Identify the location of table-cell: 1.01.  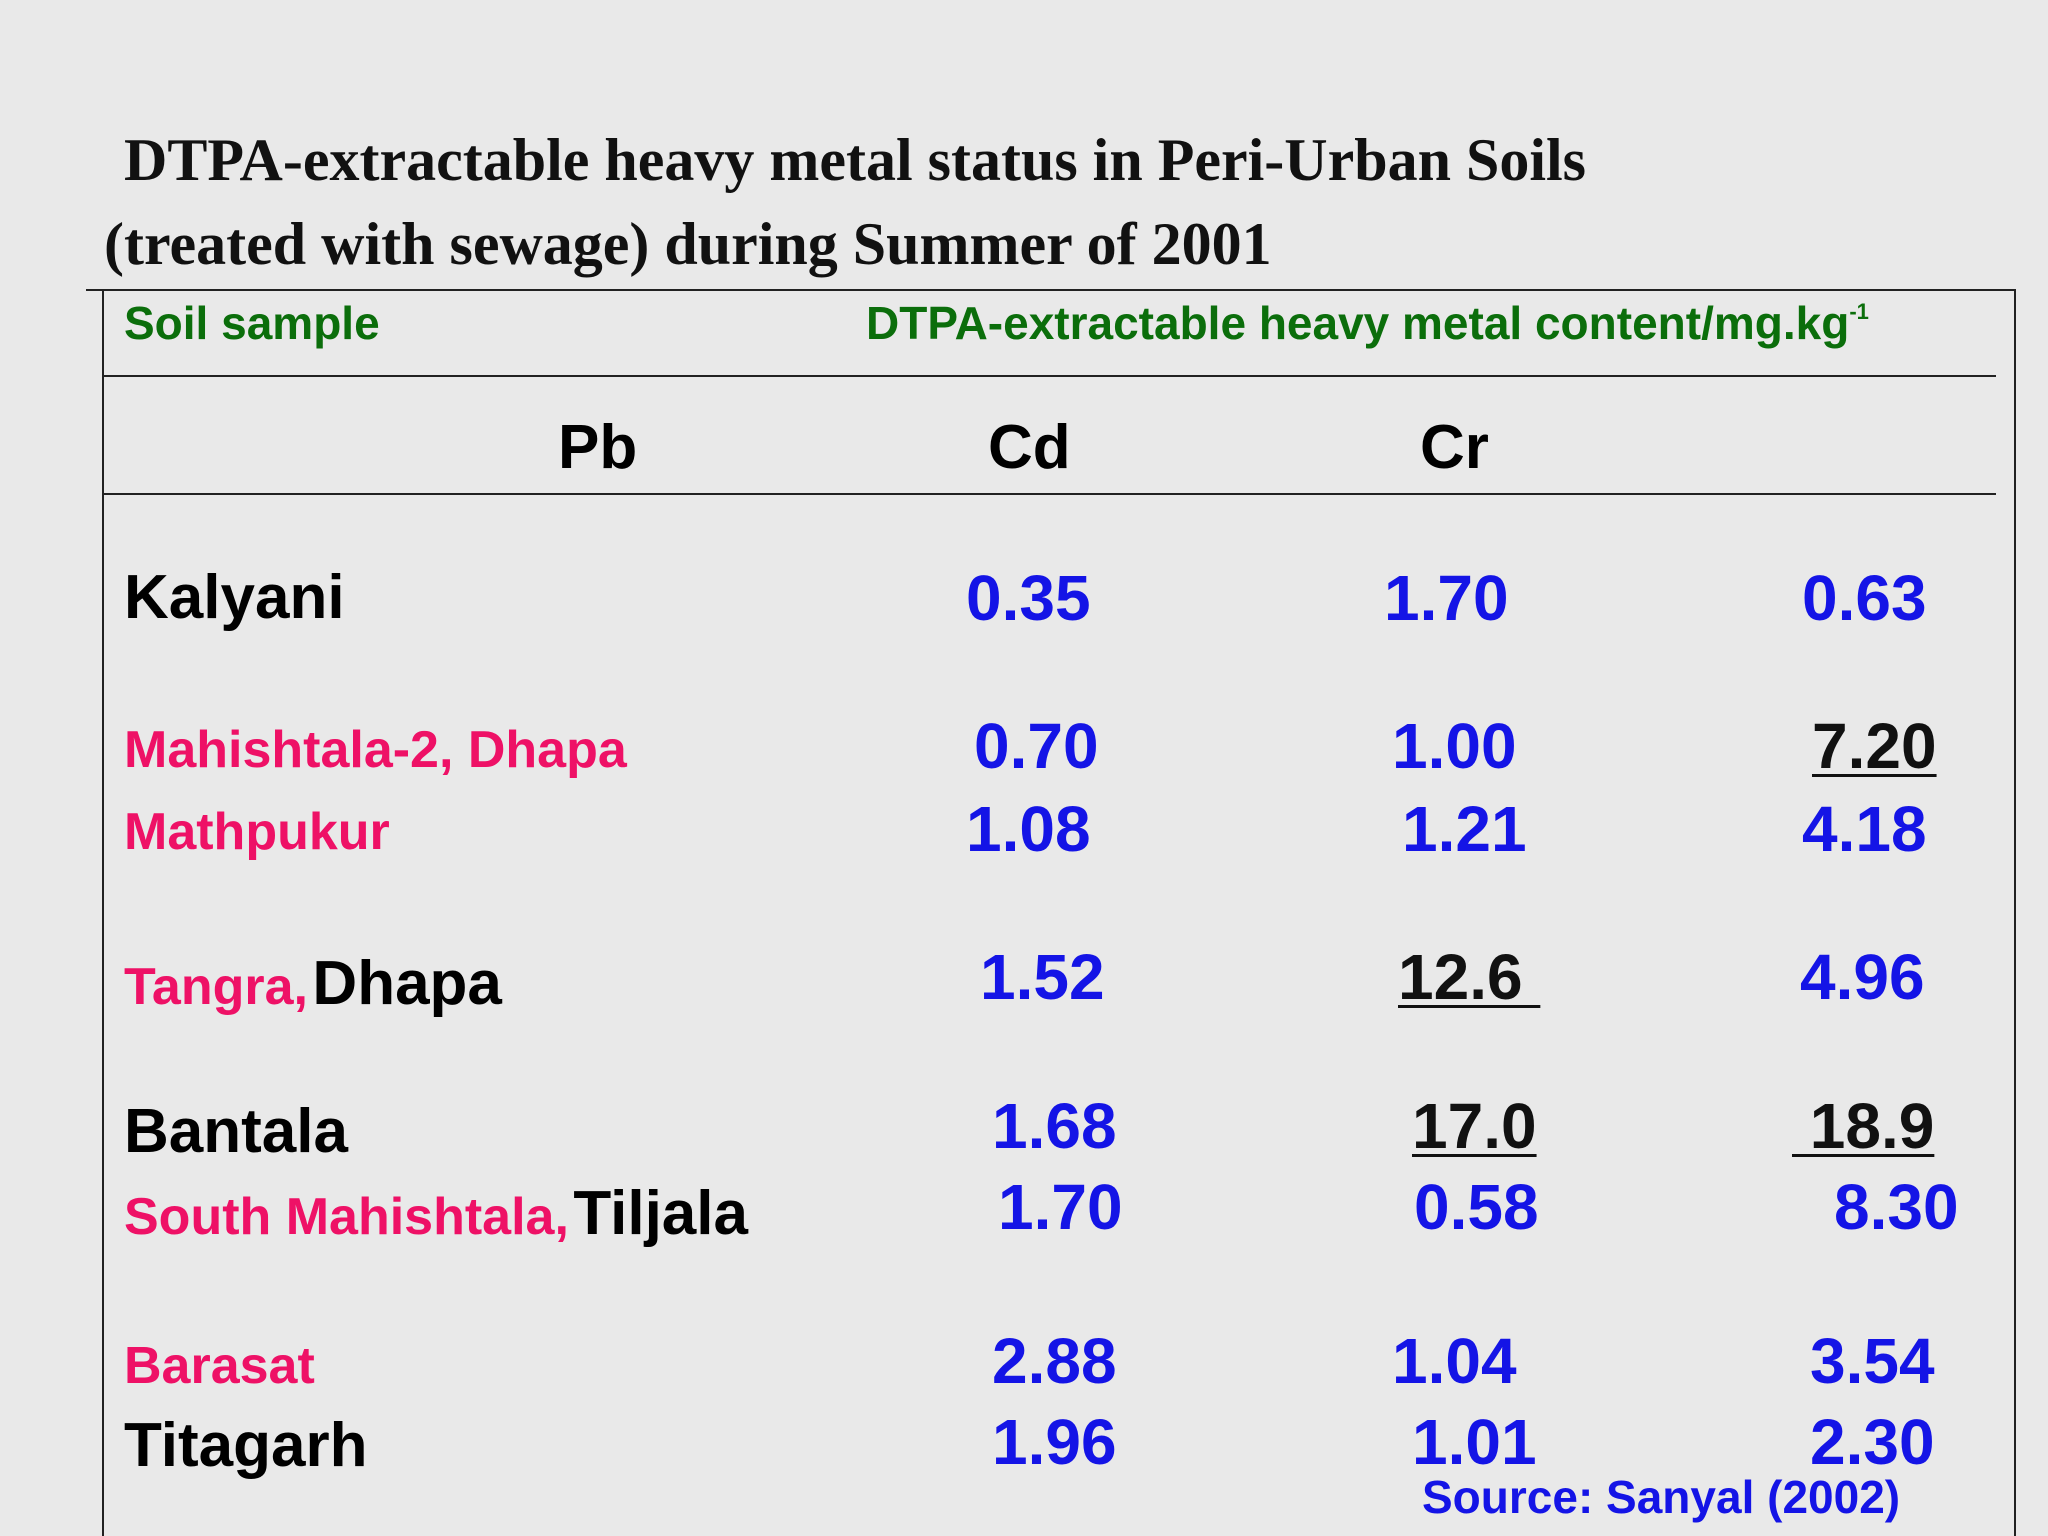
(1474, 1442).